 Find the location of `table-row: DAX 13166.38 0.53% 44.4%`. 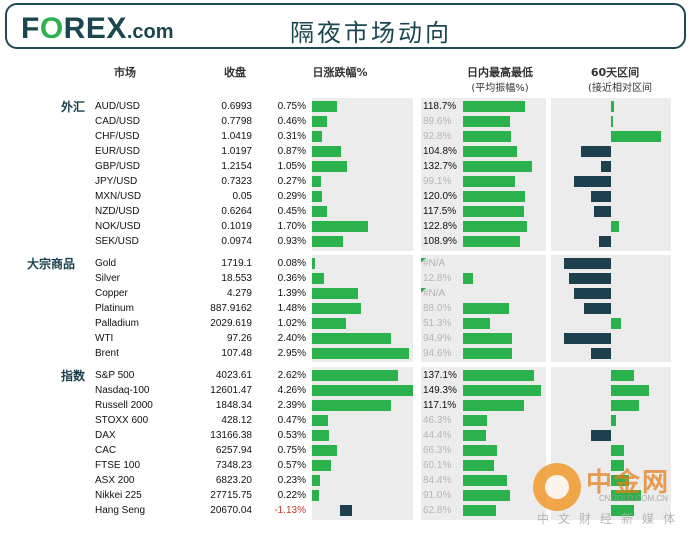

table-row: DAX 13166.38 0.53% 44.4% is located at coordinates (346, 435).